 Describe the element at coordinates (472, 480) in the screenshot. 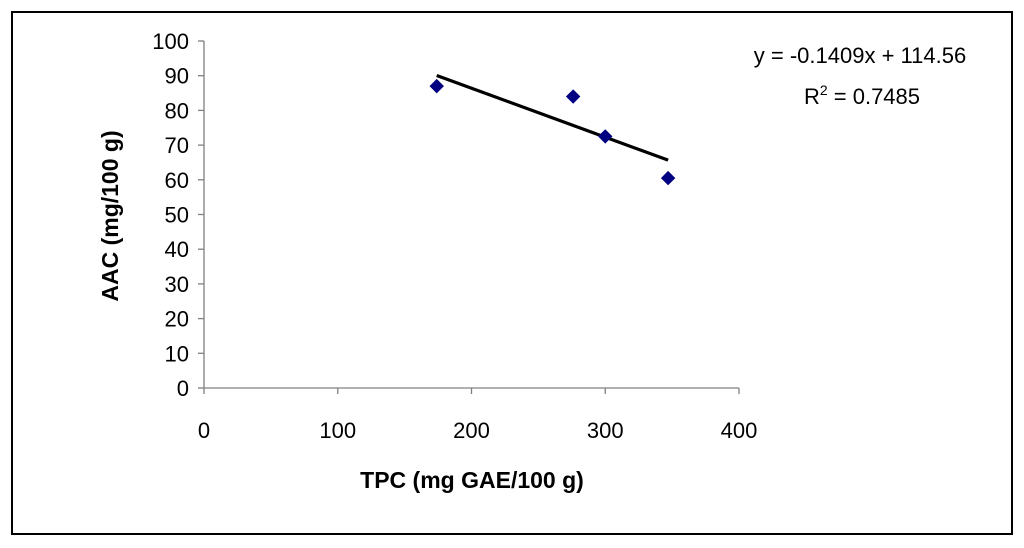

I see `x-axis-title: TPC (mg GAE/100 g)` at that location.